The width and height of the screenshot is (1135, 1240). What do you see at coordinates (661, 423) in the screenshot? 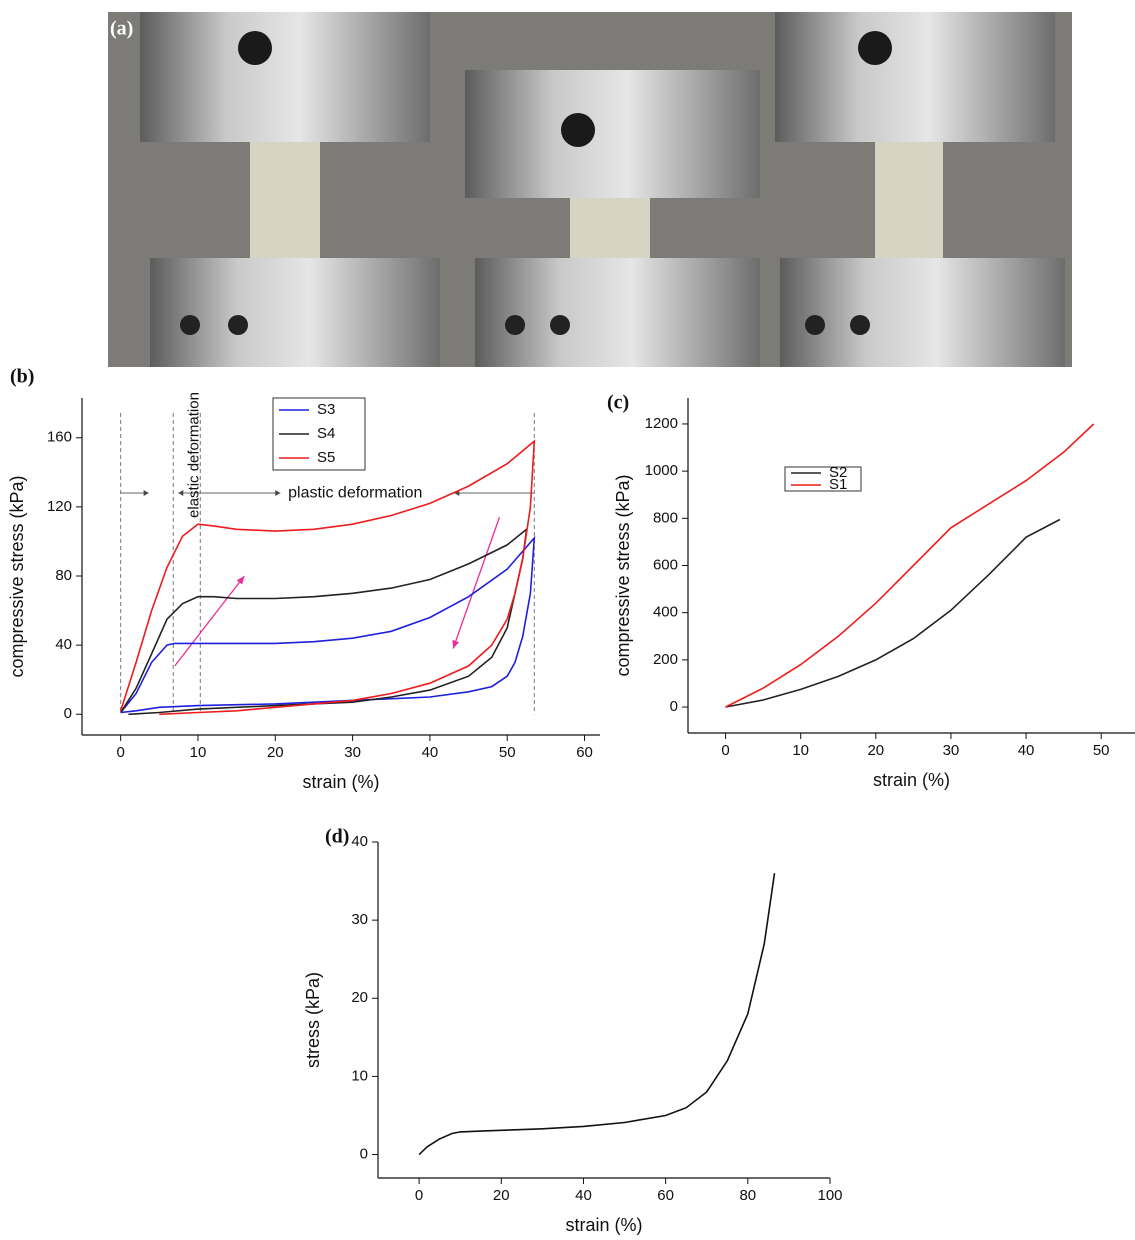
I see `y-tick-label: 1200` at bounding box center [661, 423].